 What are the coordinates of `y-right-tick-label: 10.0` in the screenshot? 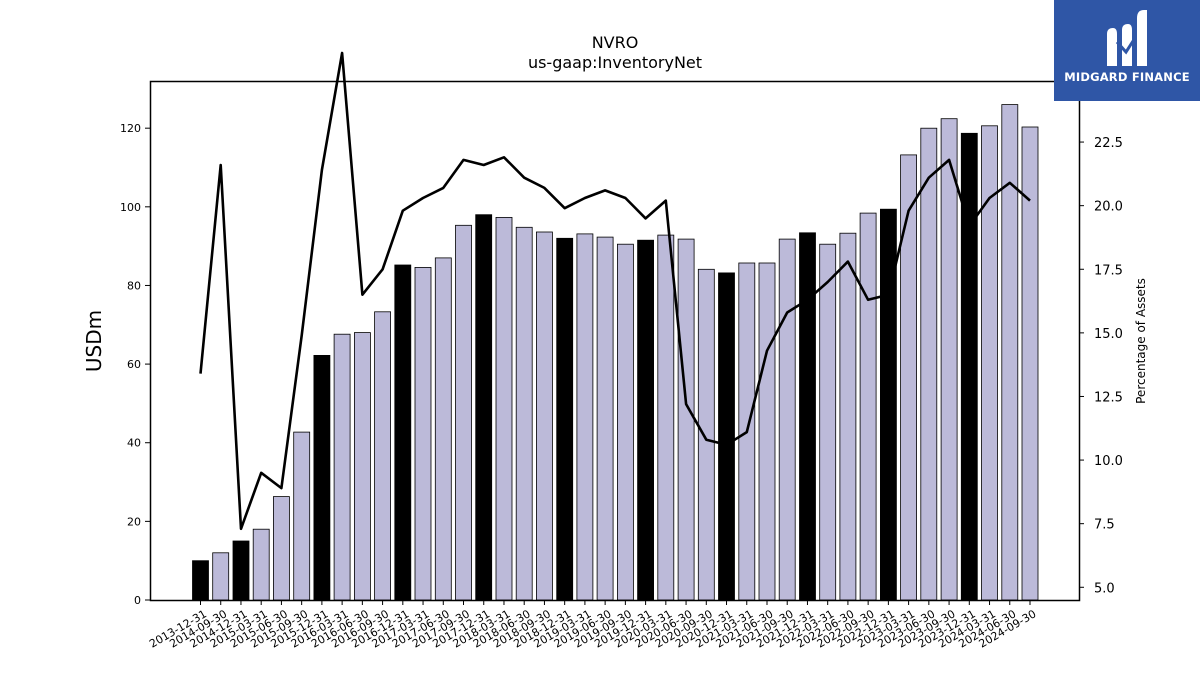 It's located at (1108, 461).